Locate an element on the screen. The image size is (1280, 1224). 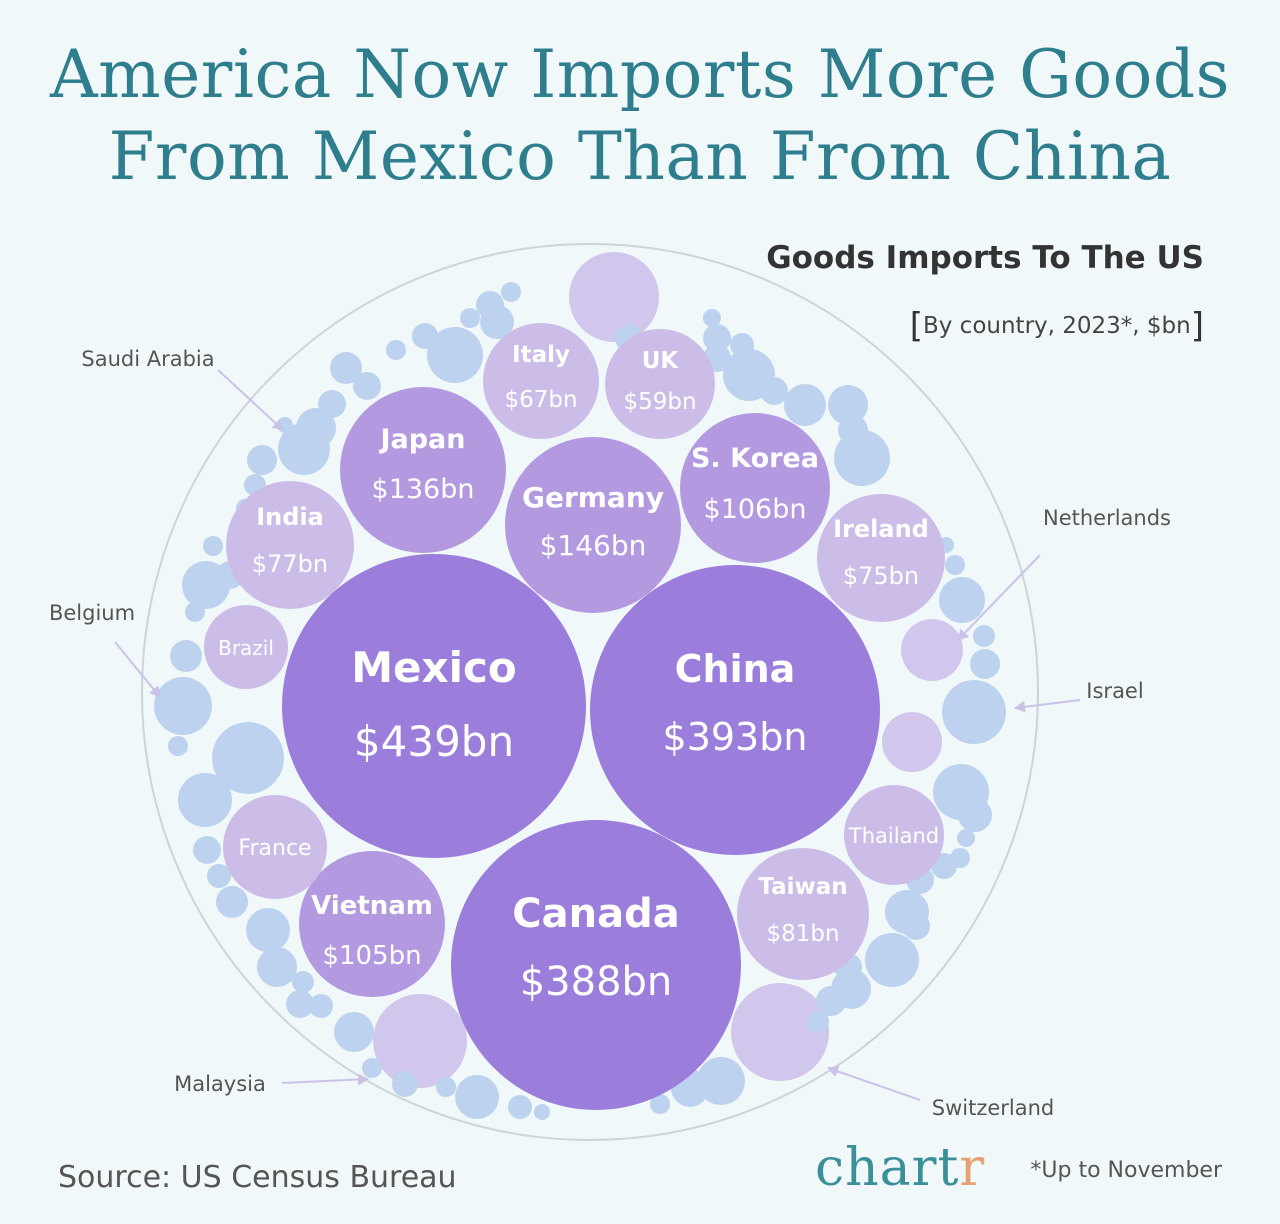
bubble-circle-germany is located at coordinates (593, 525).